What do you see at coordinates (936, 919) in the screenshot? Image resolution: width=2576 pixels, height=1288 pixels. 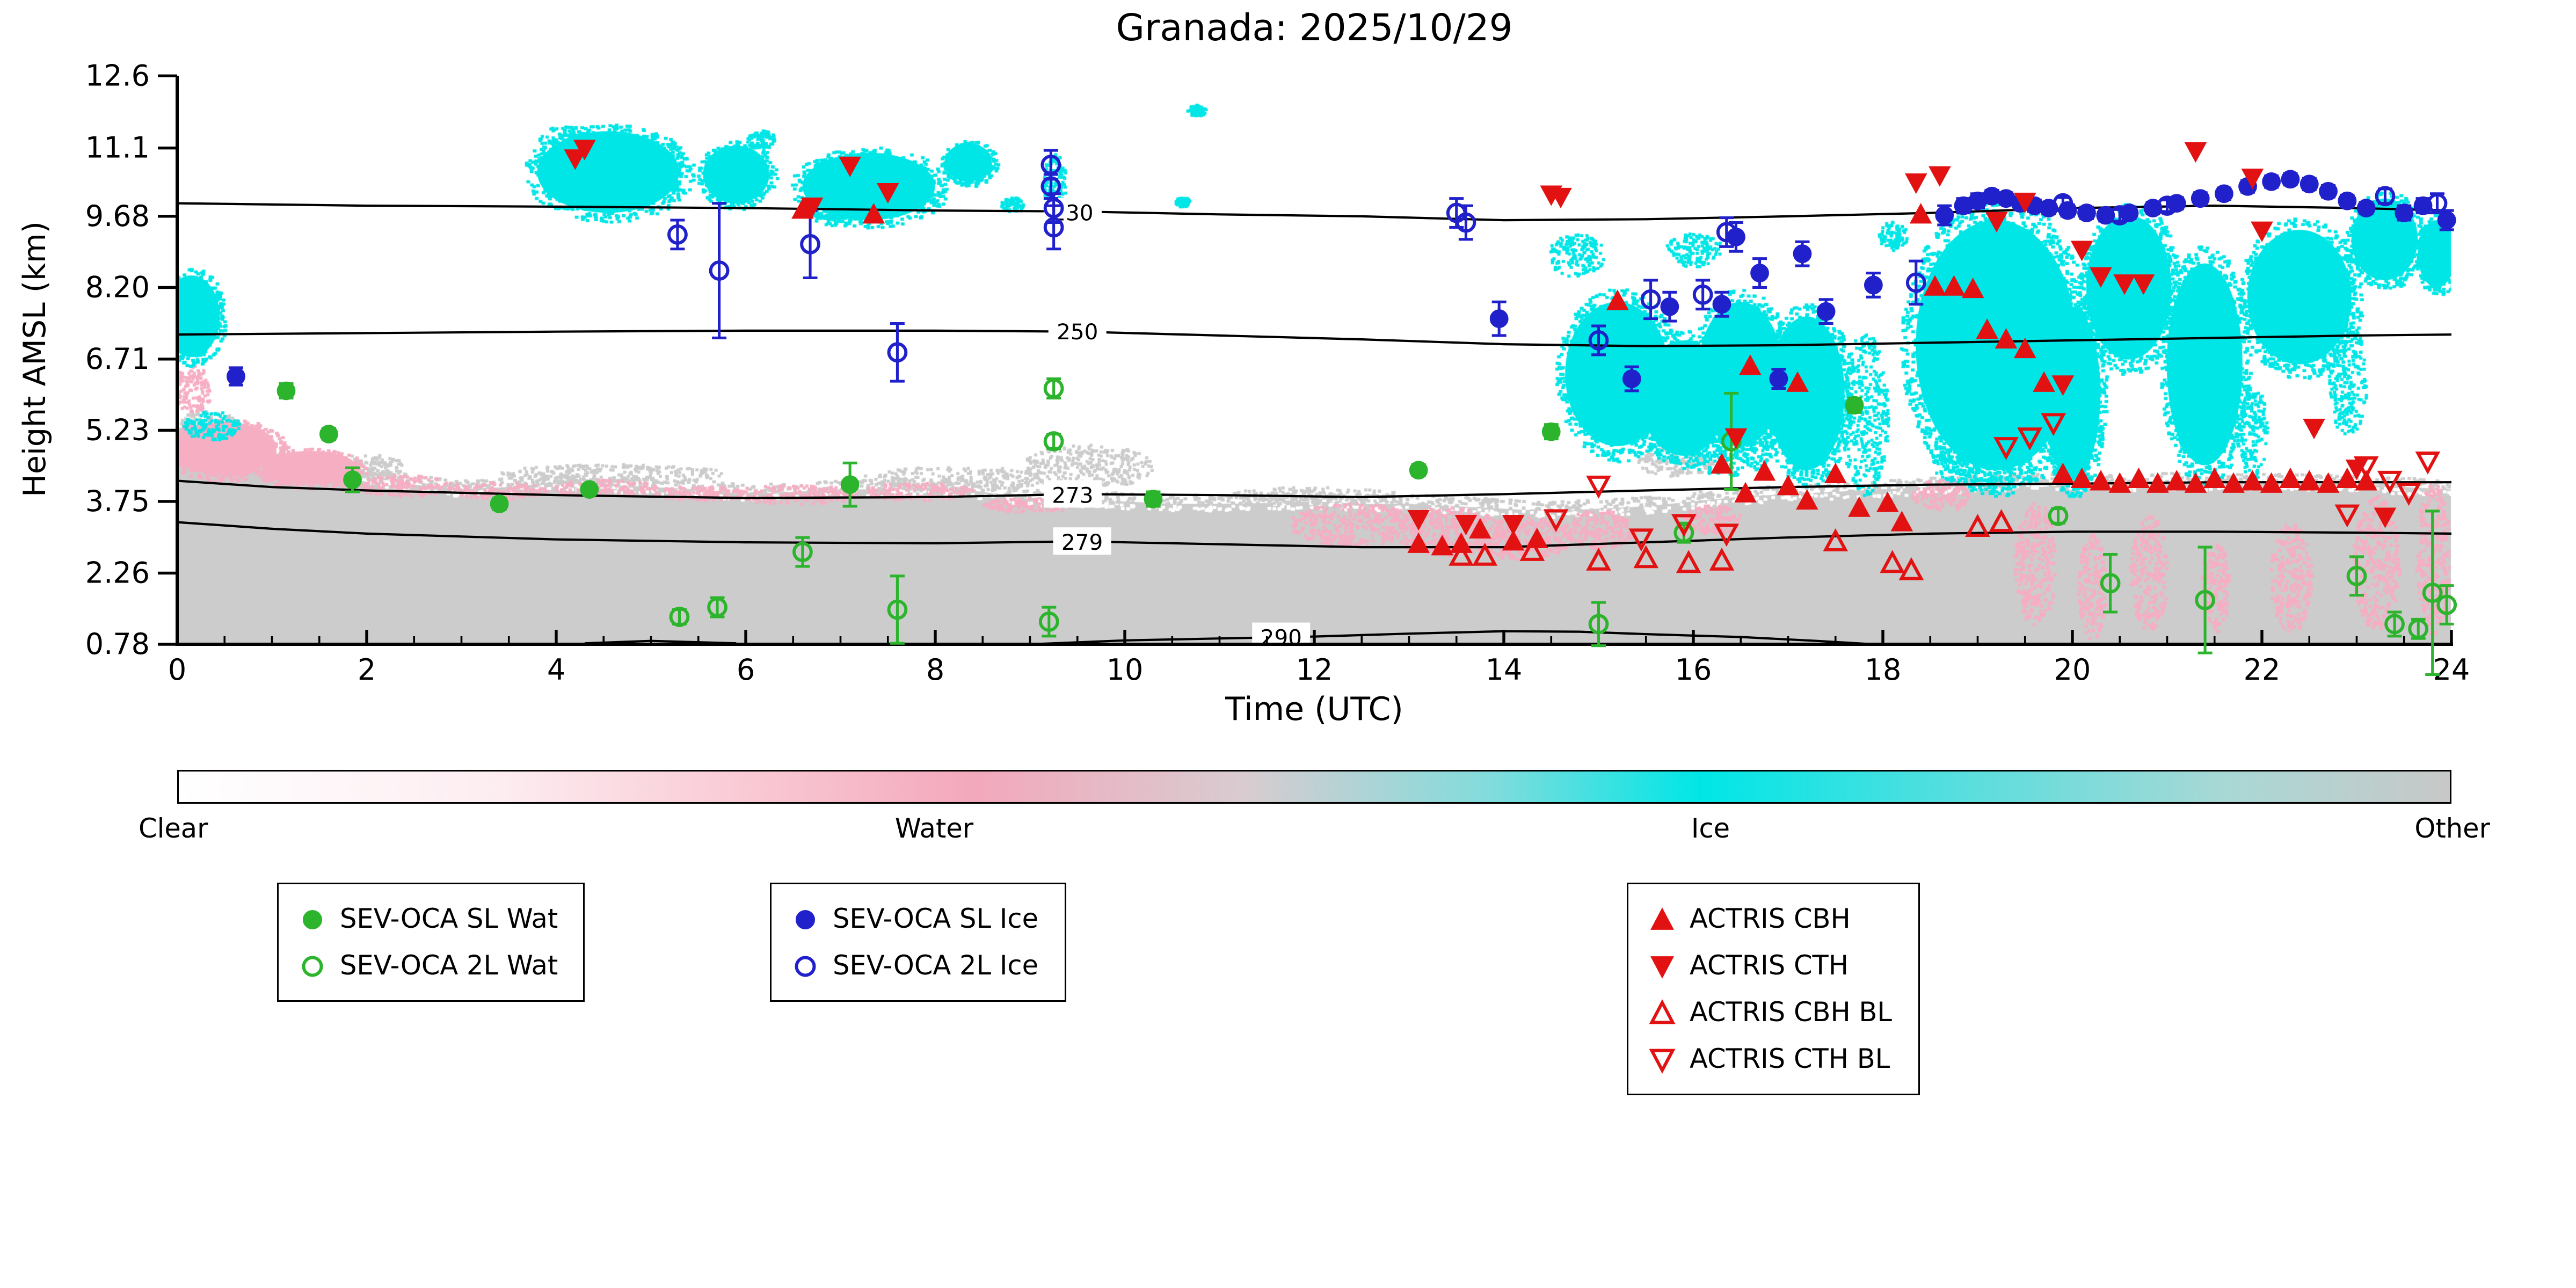 I see `legend-item-label: SEV-OCA SL Ice` at bounding box center [936, 919].